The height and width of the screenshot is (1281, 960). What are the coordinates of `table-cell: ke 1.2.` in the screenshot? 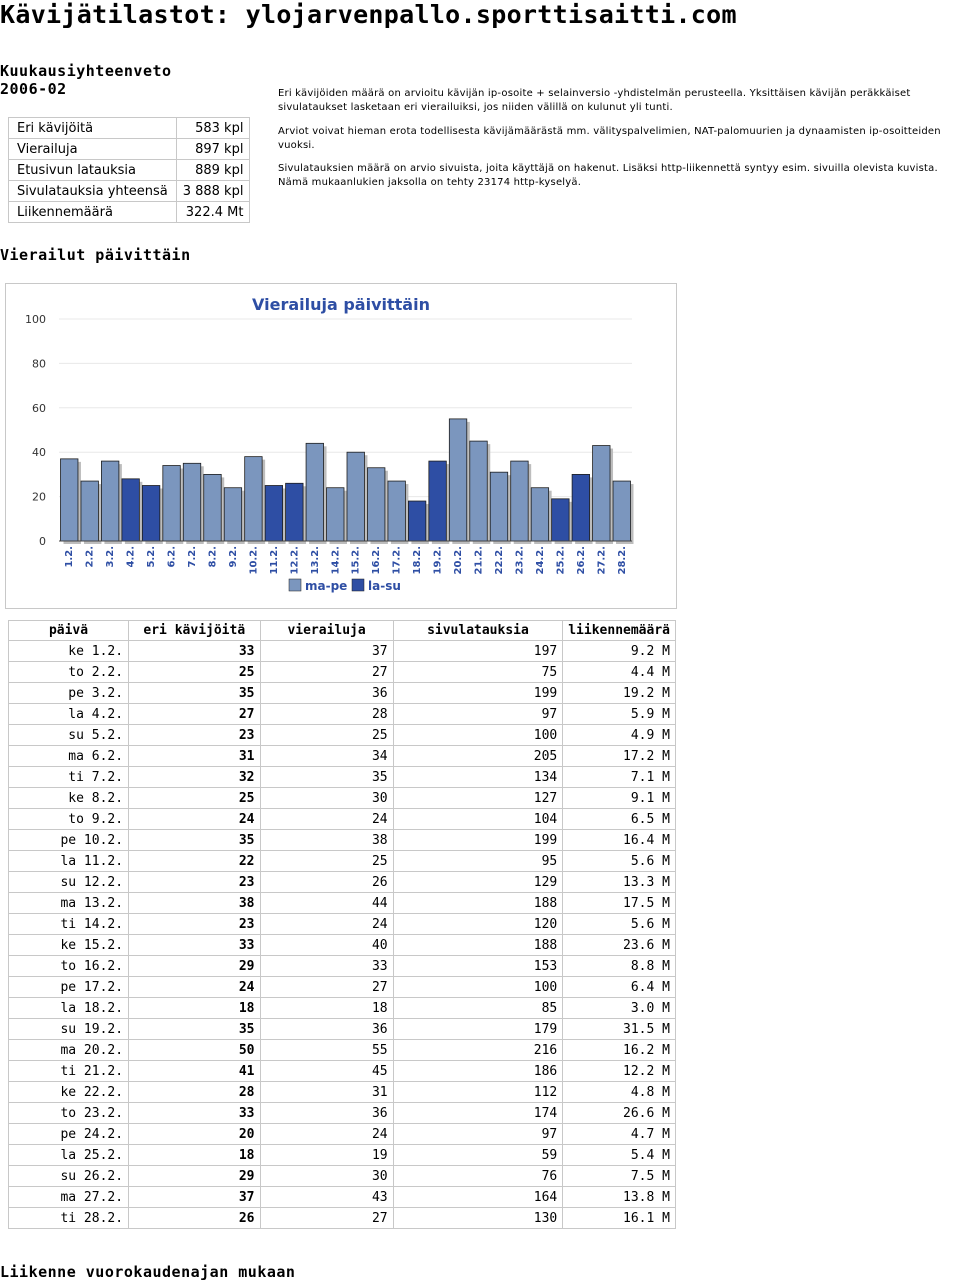 It's located at (68, 651).